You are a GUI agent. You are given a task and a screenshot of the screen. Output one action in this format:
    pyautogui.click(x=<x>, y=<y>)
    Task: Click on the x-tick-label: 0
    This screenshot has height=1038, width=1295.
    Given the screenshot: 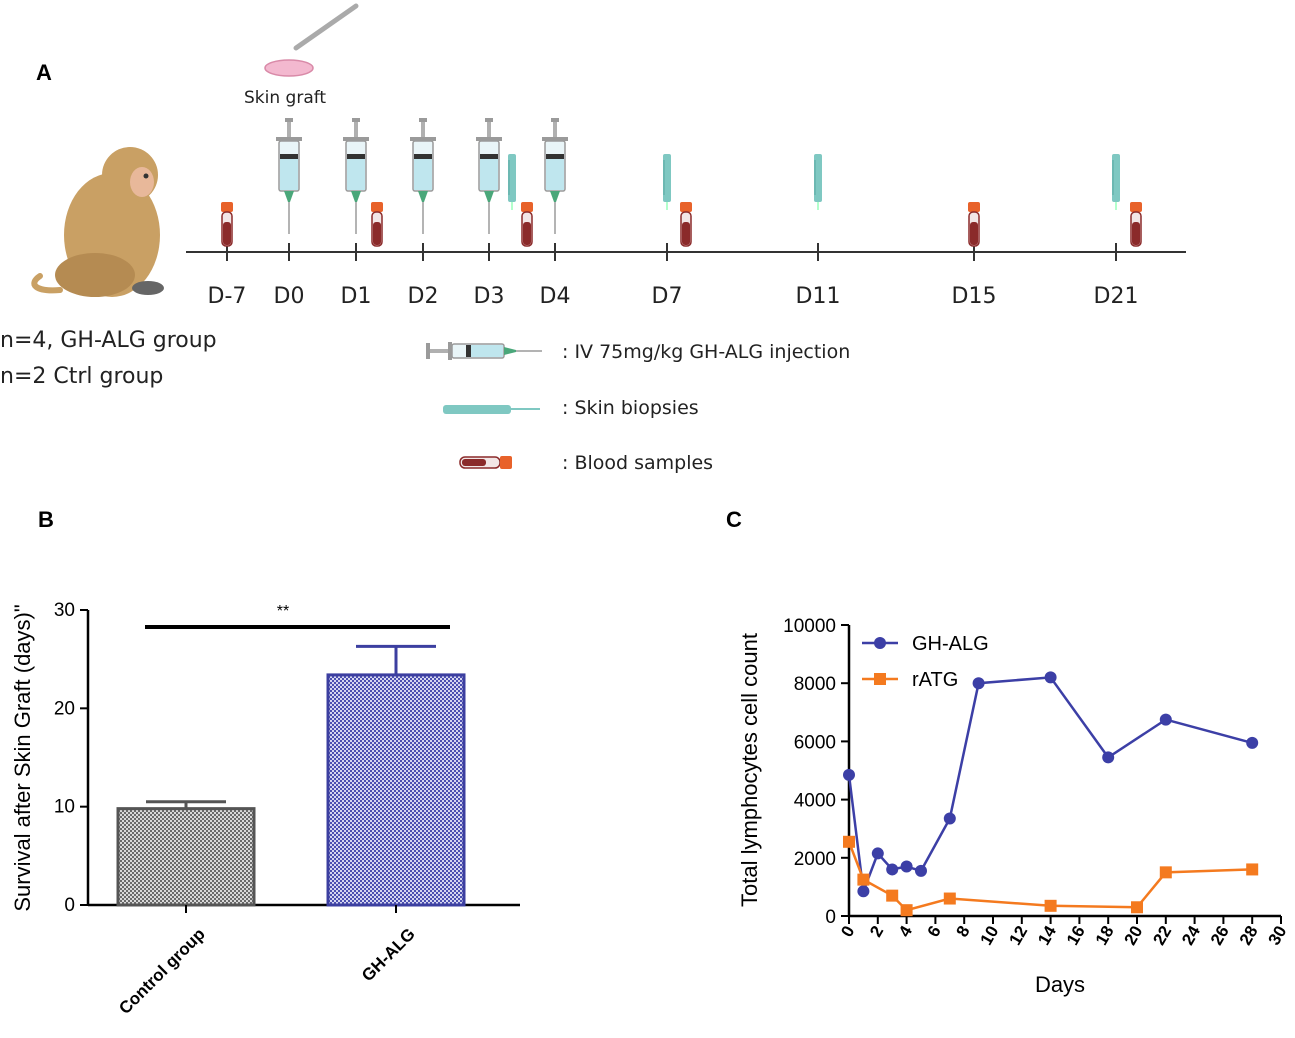 What is the action you would take?
    pyautogui.click(x=847, y=932)
    